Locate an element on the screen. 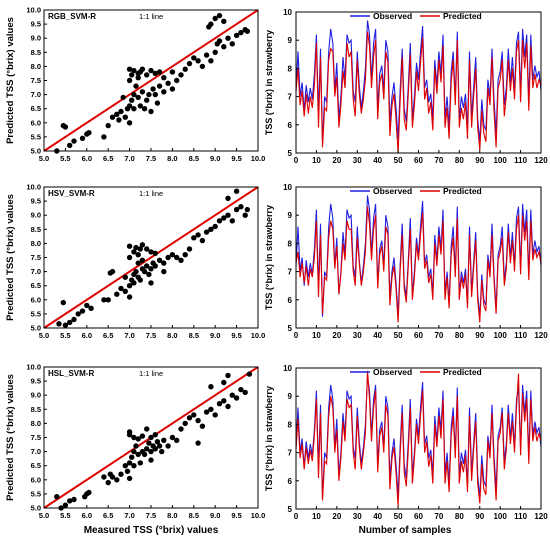  x-tick-label: 70 is located at coordinates (438, 335).